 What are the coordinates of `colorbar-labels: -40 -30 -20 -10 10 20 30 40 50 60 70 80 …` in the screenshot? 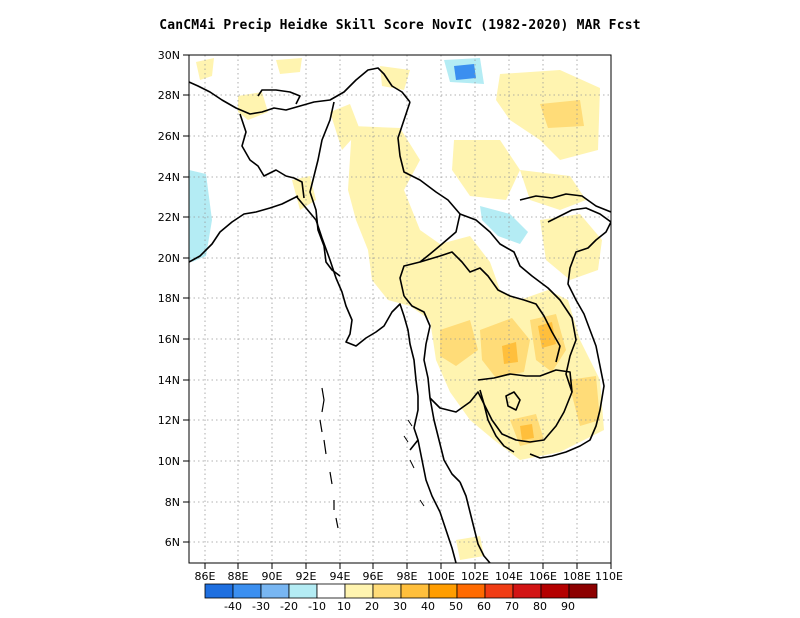 It's located at (399, 606).